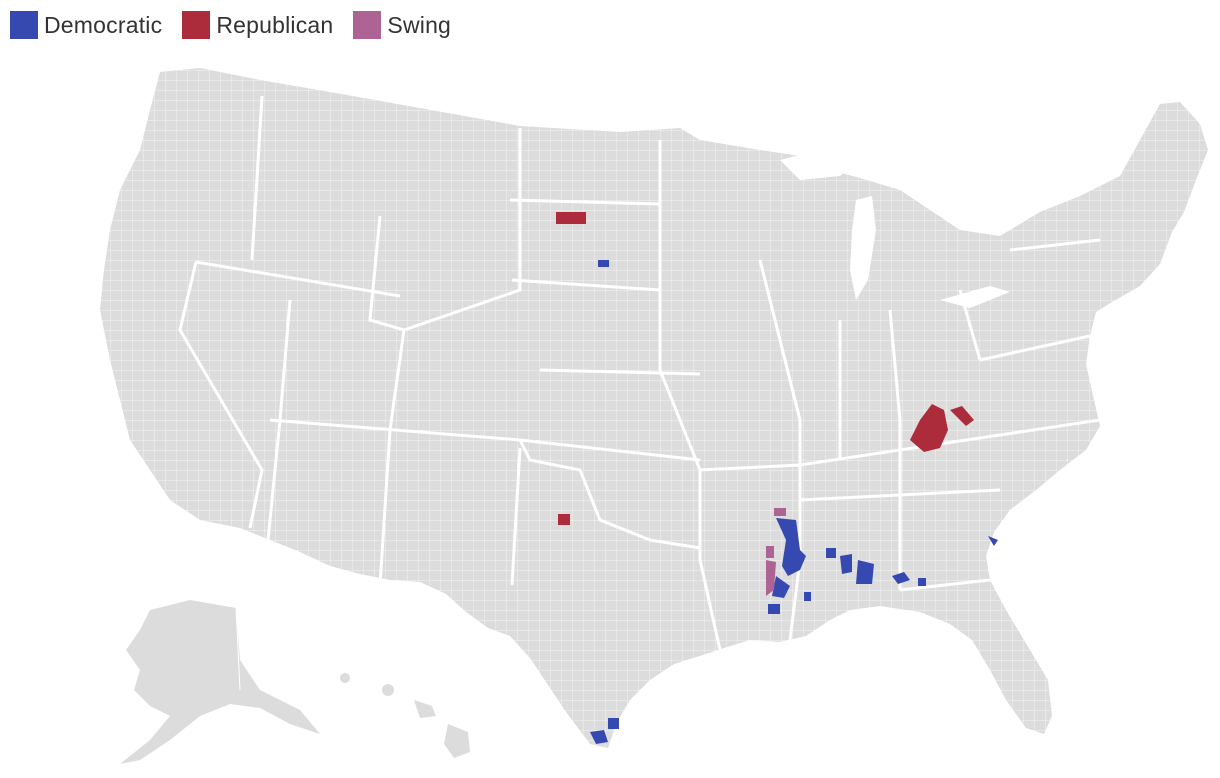 This screenshot has width=1220, height=778. I want to click on lake-superior, so click(820, 165).